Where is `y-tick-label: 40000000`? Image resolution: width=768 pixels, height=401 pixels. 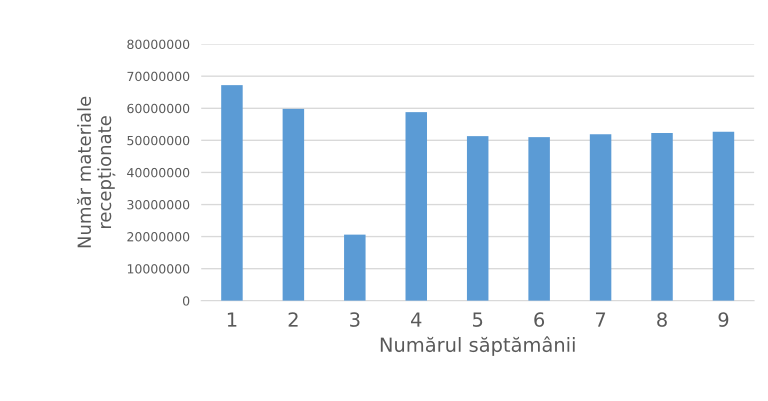 y-tick-label: 40000000 is located at coordinates (158, 173).